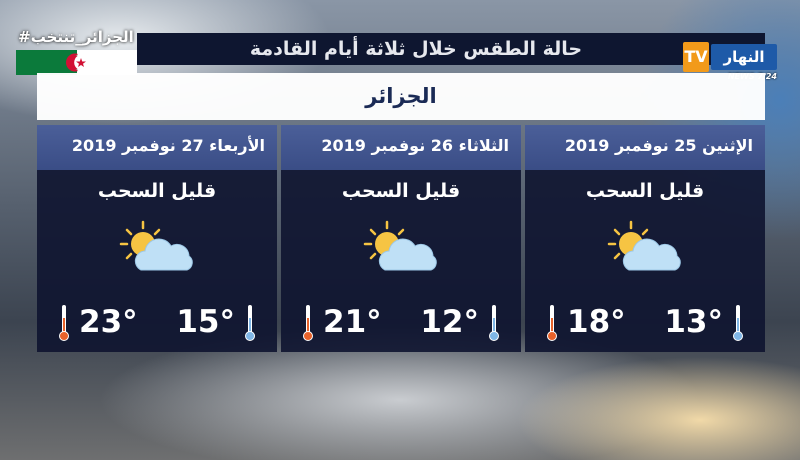 Image resolution: width=800 pixels, height=460 pixels. I want to click on forecast-date: الأربعاء 27 نوفمبر 2019, so click(157, 147).